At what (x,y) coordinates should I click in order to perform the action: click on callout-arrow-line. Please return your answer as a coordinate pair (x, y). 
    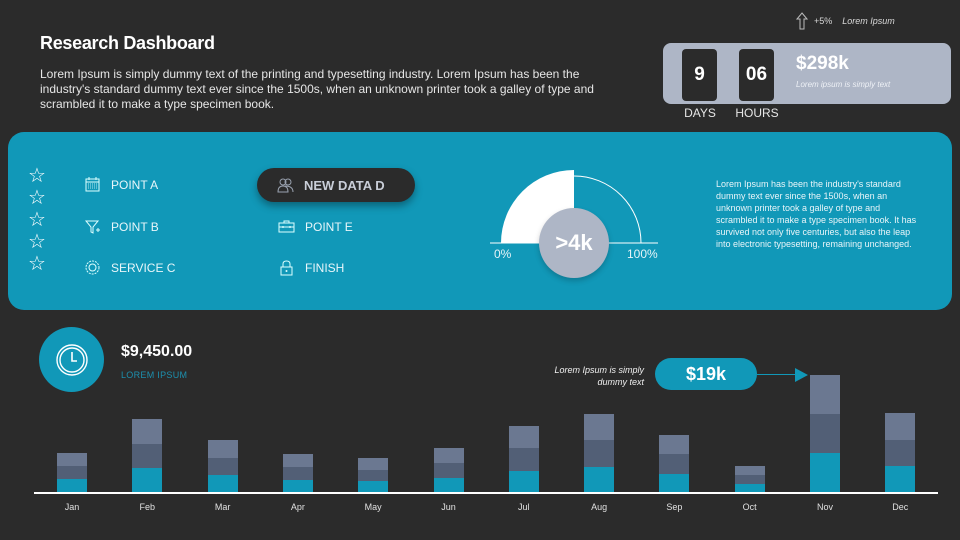
    Looking at the image, I should click on (777, 374).